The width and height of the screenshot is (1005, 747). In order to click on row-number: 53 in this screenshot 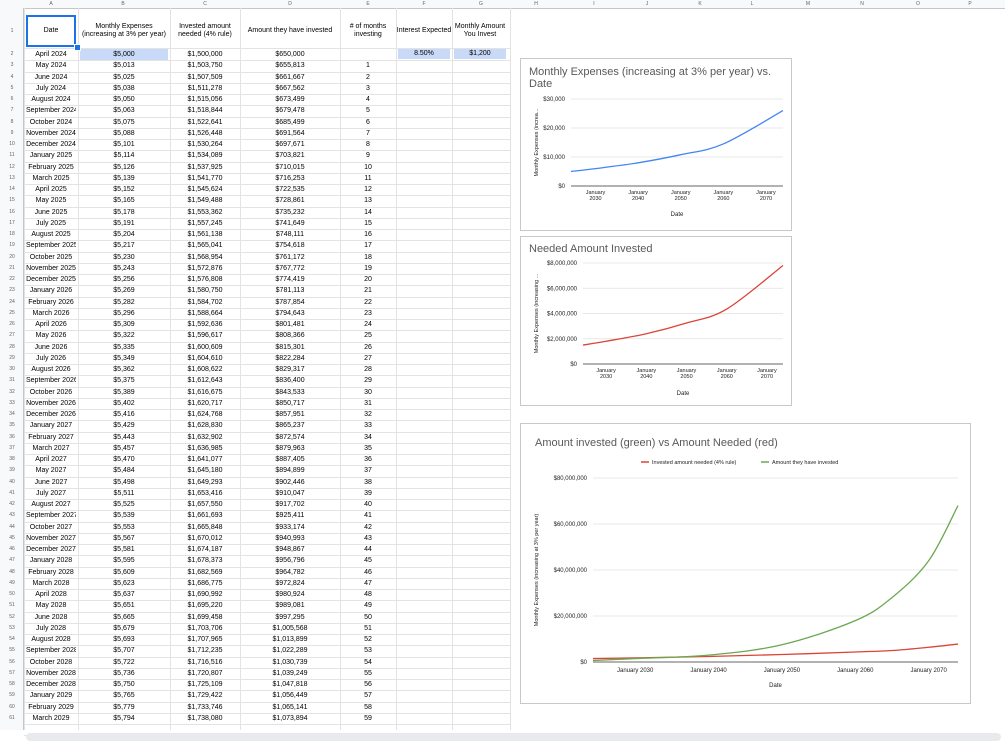, I will do `click(12, 627)`.